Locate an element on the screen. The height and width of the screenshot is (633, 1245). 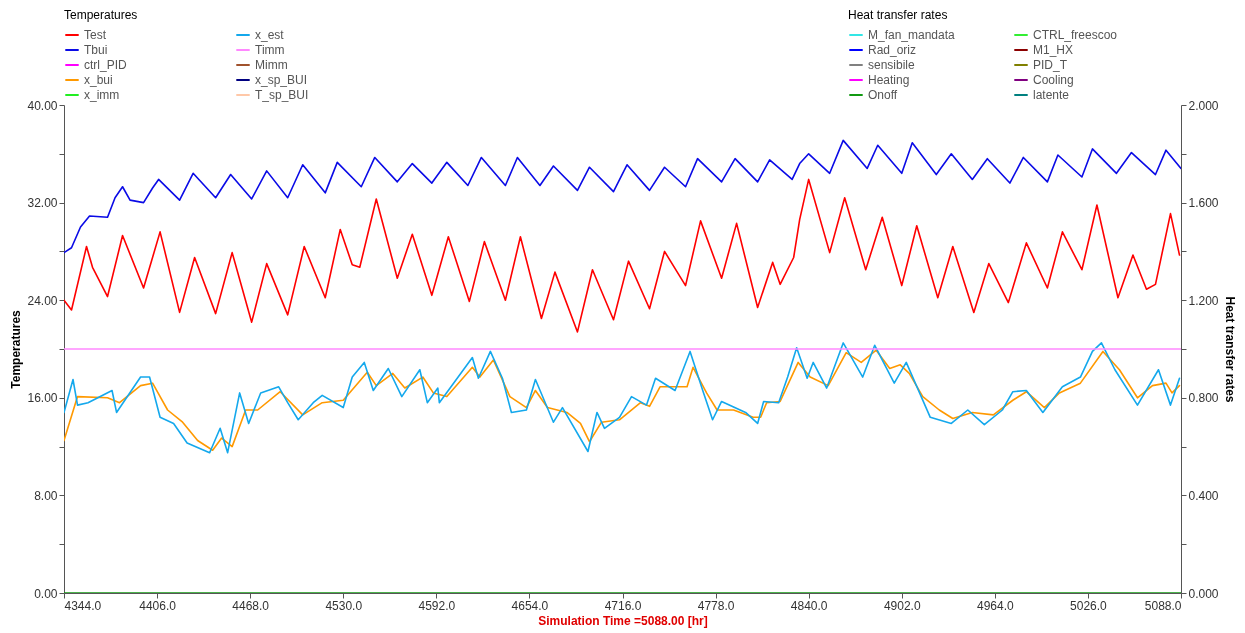
x-tick-label: 4716.0 is located at coordinates (623, 605).